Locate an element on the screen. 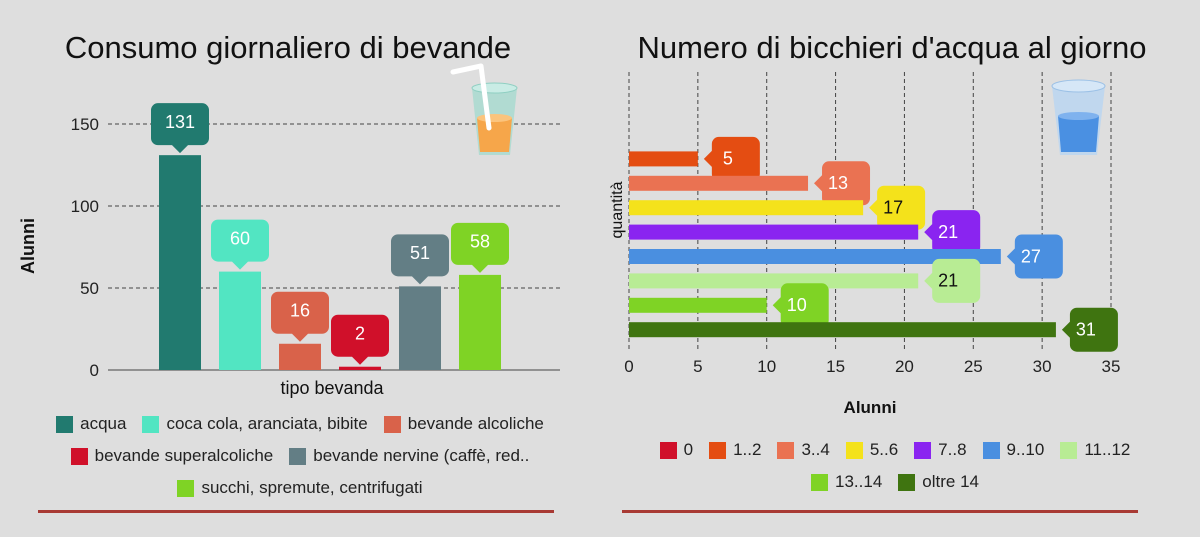 Image resolution: width=1200 pixels, height=537 pixels. x-tick-label: 20 is located at coordinates (904, 366).